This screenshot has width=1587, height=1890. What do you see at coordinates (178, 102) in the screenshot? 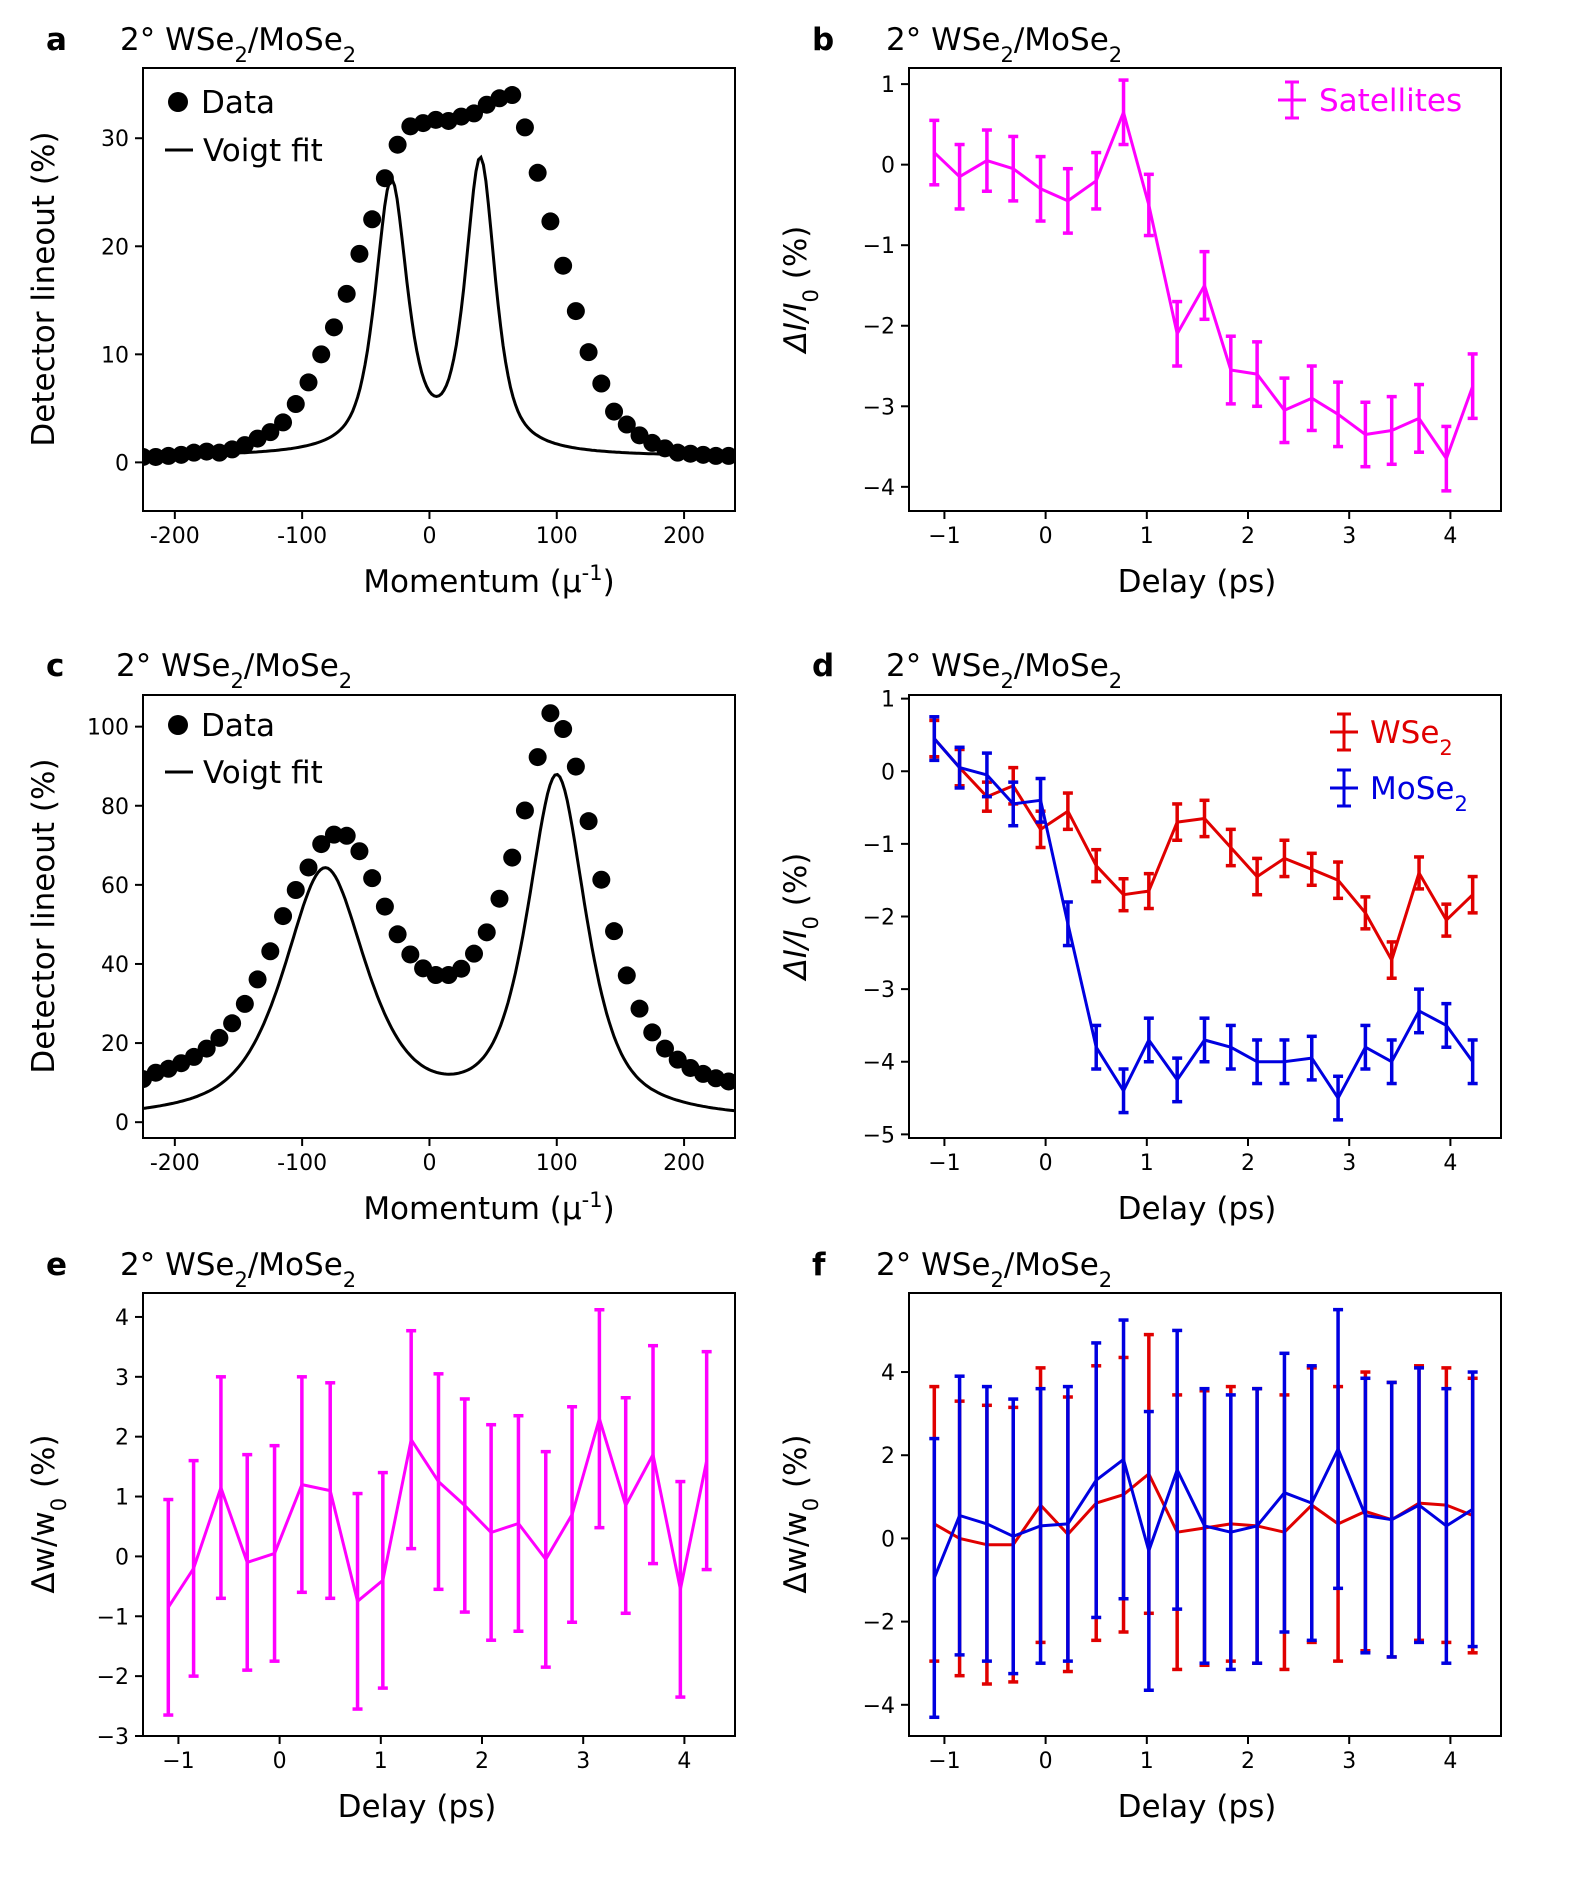
I see `legend-marker-data` at bounding box center [178, 102].